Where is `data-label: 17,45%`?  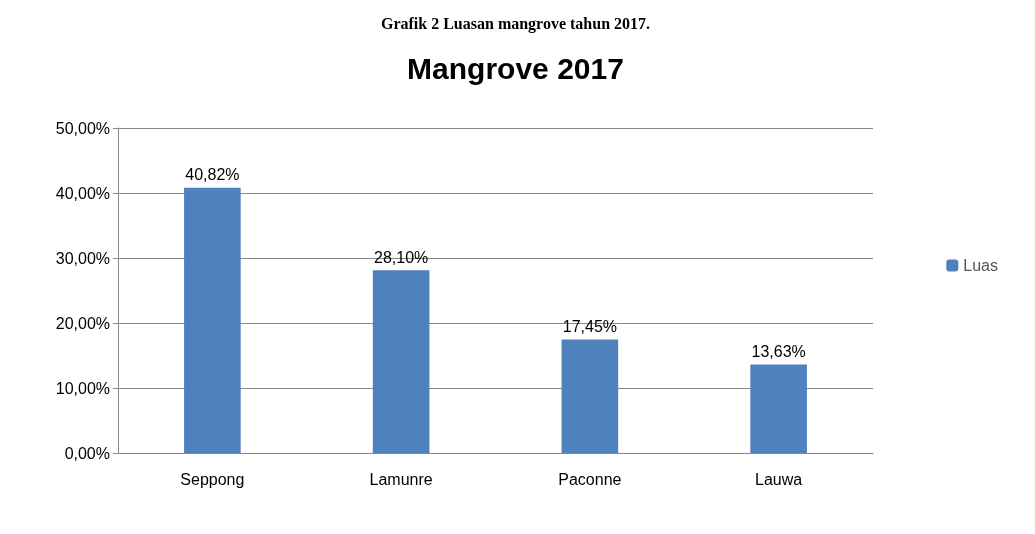 data-label: 17,45% is located at coordinates (590, 327).